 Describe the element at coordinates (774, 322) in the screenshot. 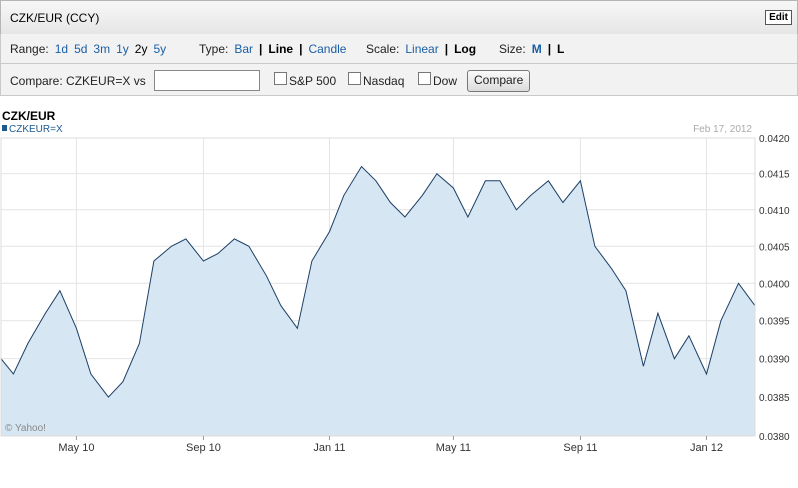

I see `y-tick-label: 0.0395` at that location.